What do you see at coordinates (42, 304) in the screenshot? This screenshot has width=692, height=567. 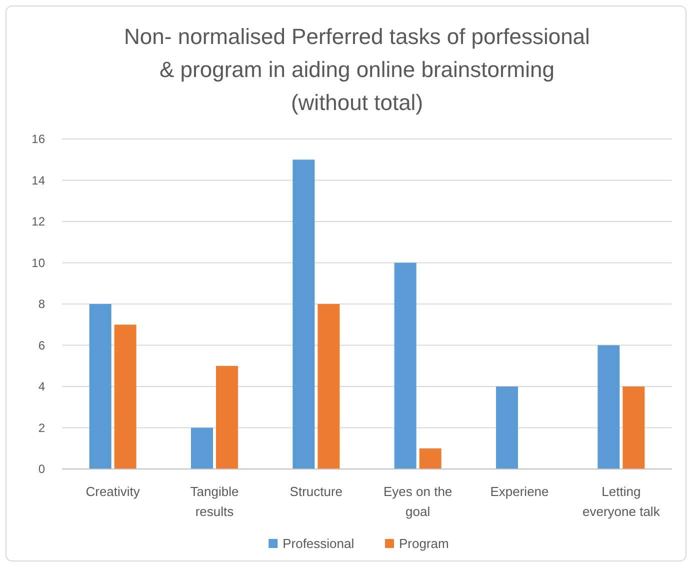 I see `y-tick-label: 8` at bounding box center [42, 304].